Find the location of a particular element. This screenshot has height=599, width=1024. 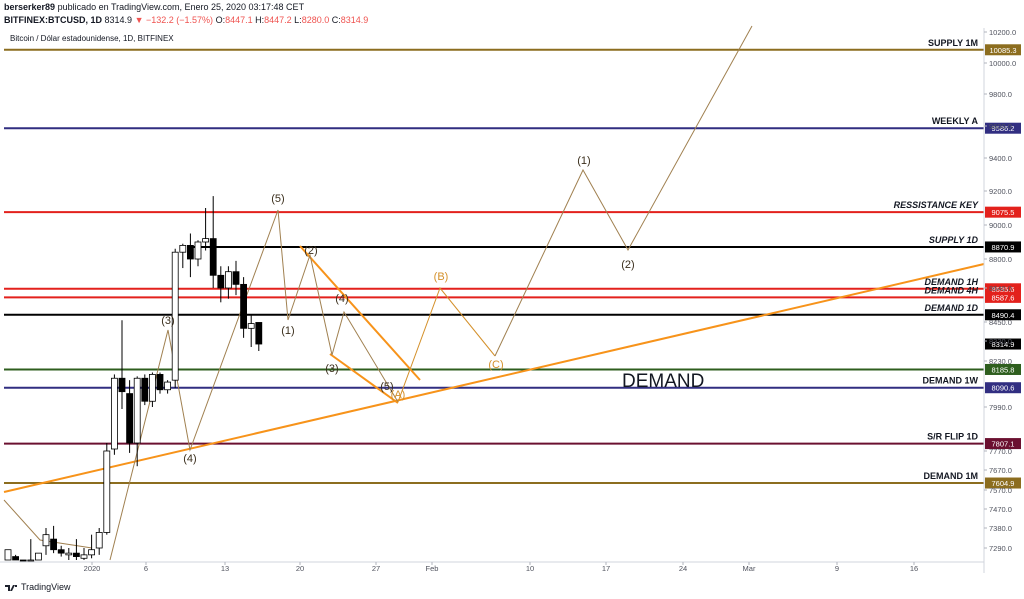

level-name-label: WEEKLY A is located at coordinates (955, 121).